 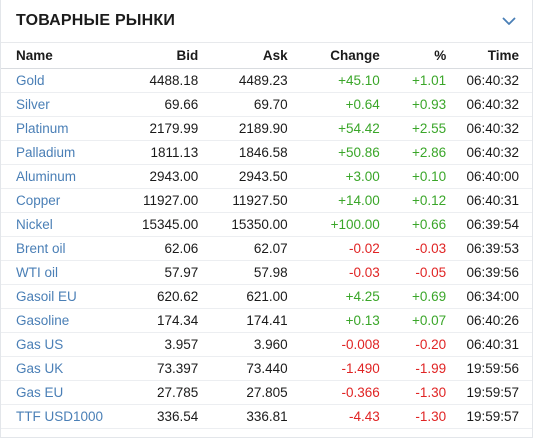 I want to click on change-value: +50.86, so click(x=339, y=152).